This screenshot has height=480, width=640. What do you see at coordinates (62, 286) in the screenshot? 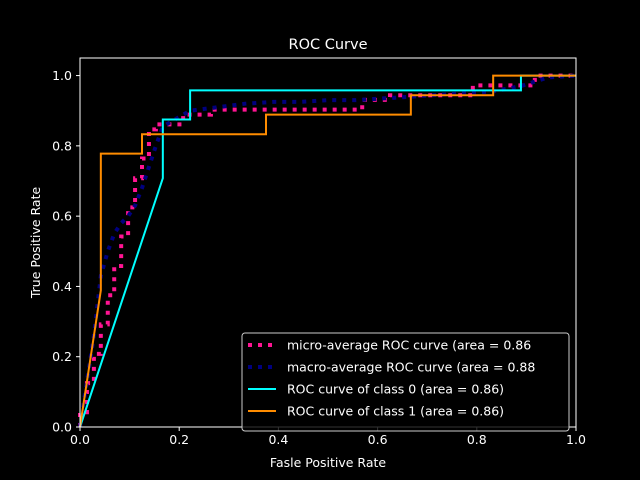
I see `y-tick-label: 0.4` at bounding box center [62, 286].